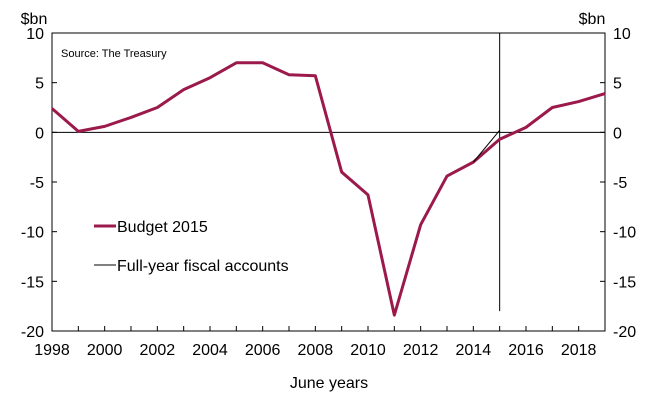 This screenshot has height=396, width=651. What do you see at coordinates (32, 233) in the screenshot?
I see `y-tick-label-left: -10` at bounding box center [32, 233].